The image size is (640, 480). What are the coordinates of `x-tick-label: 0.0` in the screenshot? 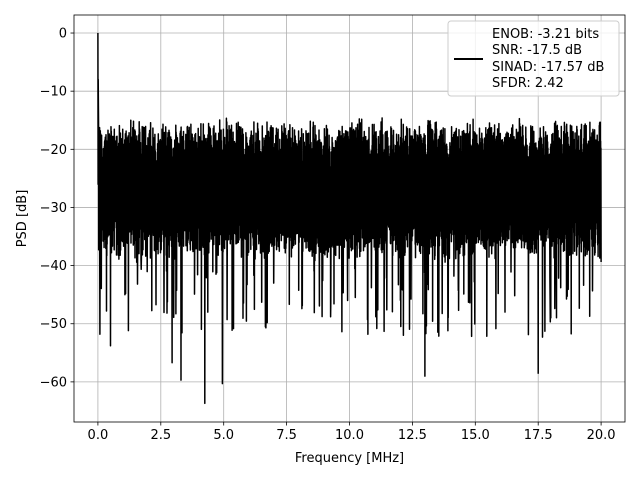 It's located at (98, 435).